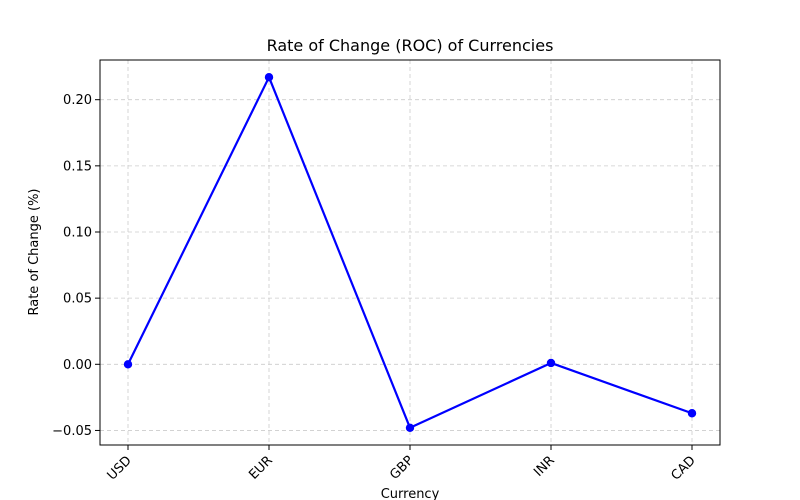  Describe the element at coordinates (77, 365) in the screenshot. I see `y-tick-label: 0.00` at that location.